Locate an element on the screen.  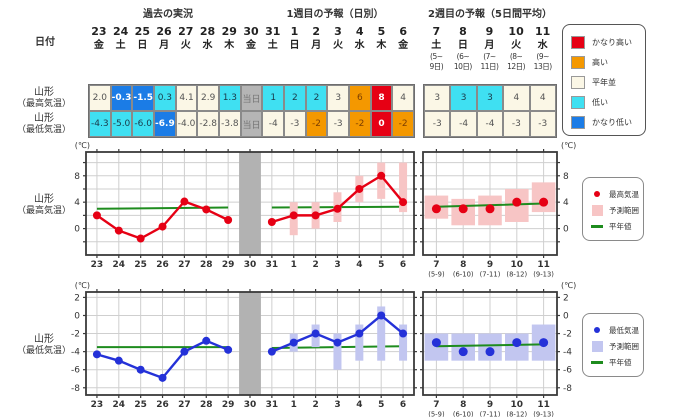
date-range-line1: (7~ is located at coordinates (489, 57).